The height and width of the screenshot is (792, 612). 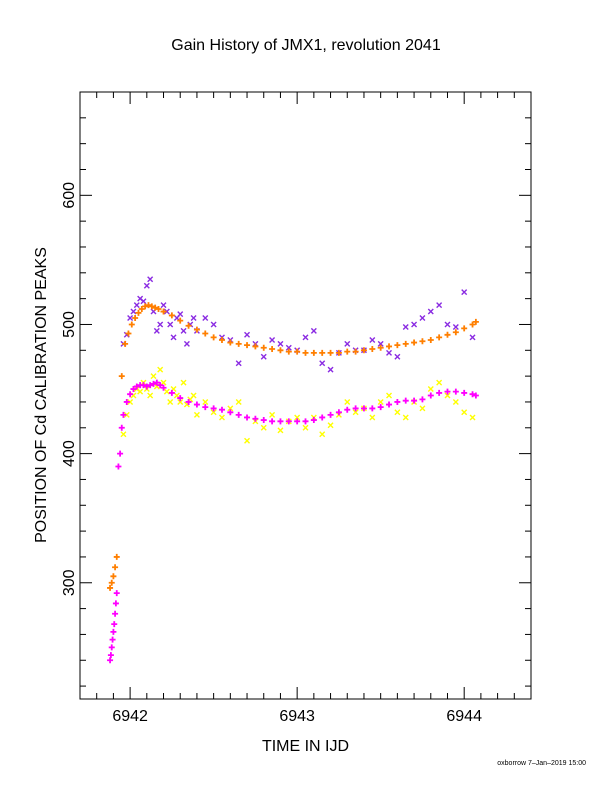 What do you see at coordinates (305, 746) in the screenshot?
I see `x-axis-label: TIME IN IJD` at bounding box center [305, 746].